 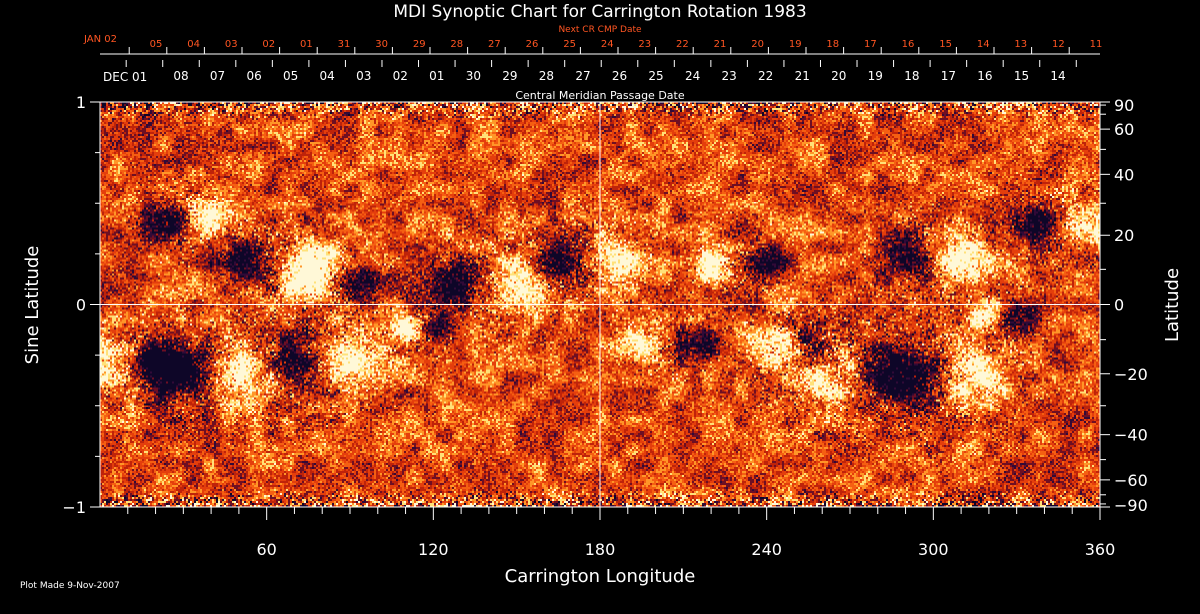 I want to click on cmp-day-label: 25, so click(x=655, y=76).